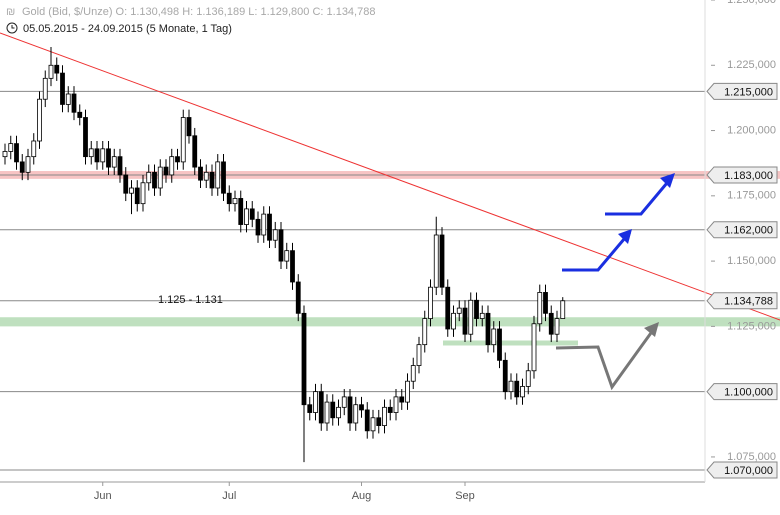 This screenshot has width=780, height=515. What do you see at coordinates (362, 496) in the screenshot?
I see `x-tick-label: Aug` at bounding box center [362, 496].